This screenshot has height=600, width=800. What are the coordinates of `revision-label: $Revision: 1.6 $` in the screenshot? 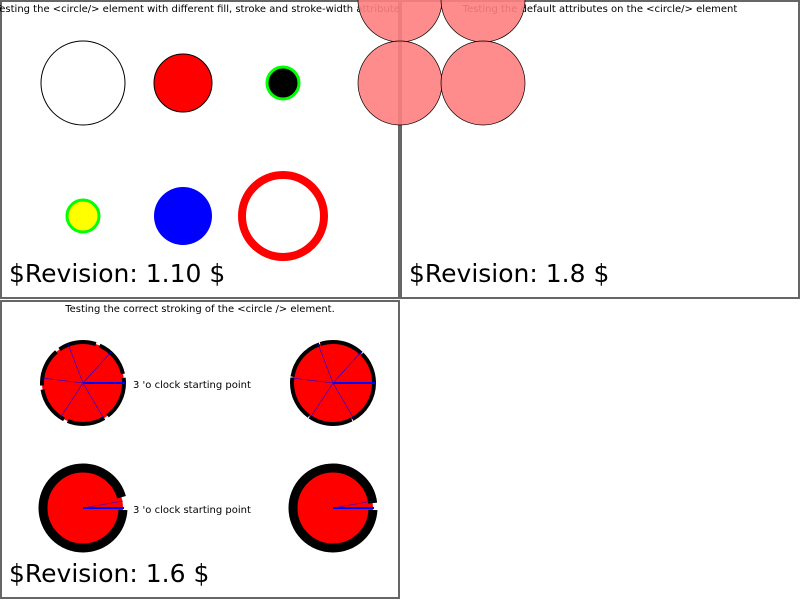 It's located at (109, 573).